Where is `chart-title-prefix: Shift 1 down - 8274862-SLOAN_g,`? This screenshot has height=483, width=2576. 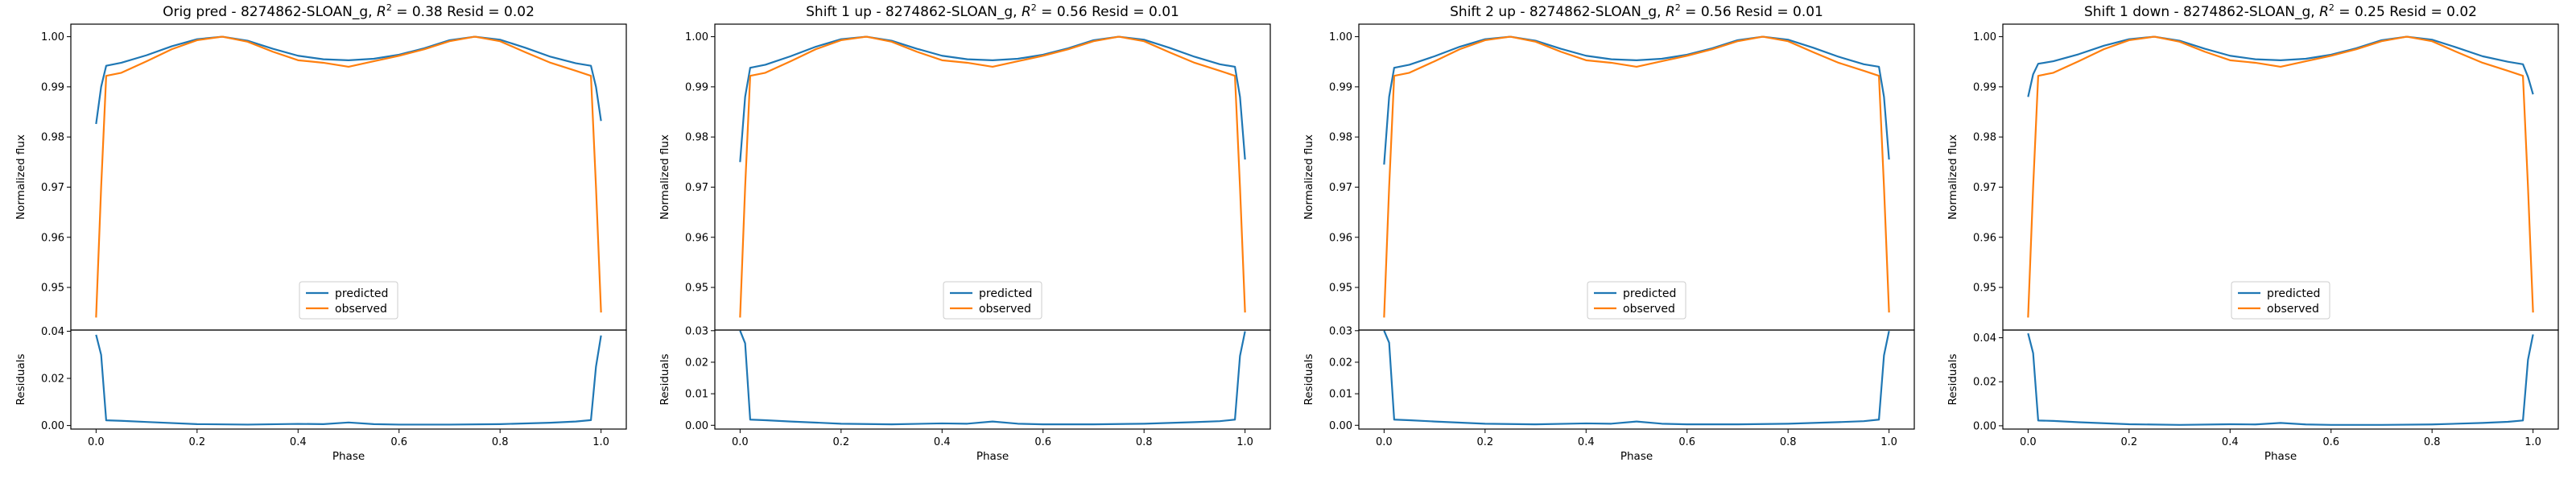
chart-title-prefix: Shift 1 down - 8274862-SLOAN_g, is located at coordinates (2201, 12).